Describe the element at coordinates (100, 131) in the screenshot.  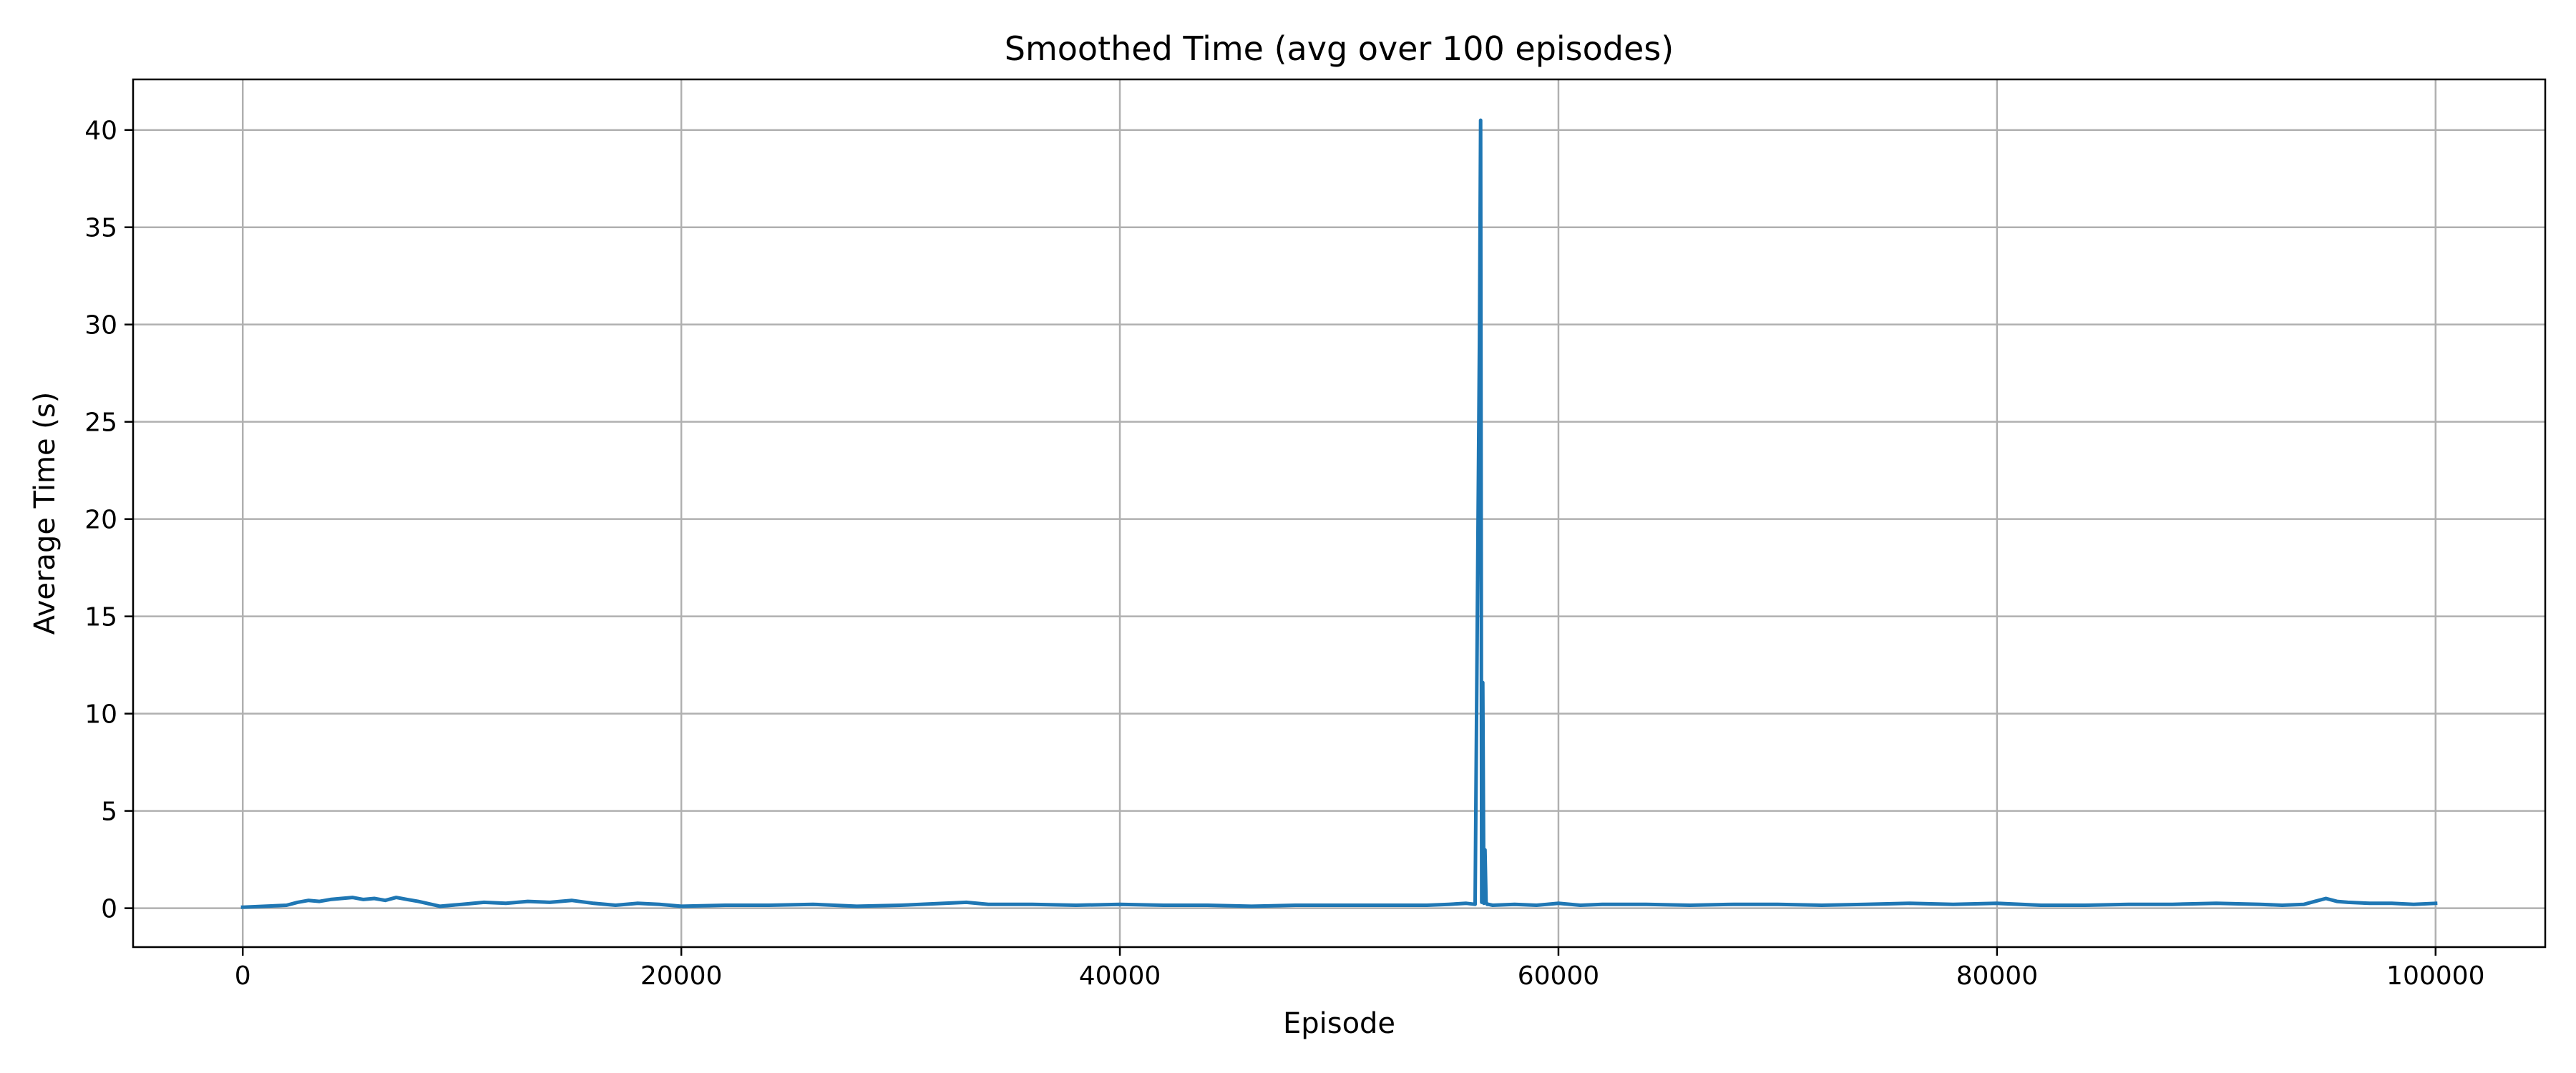
I see `y-tick-label: 40` at that location.